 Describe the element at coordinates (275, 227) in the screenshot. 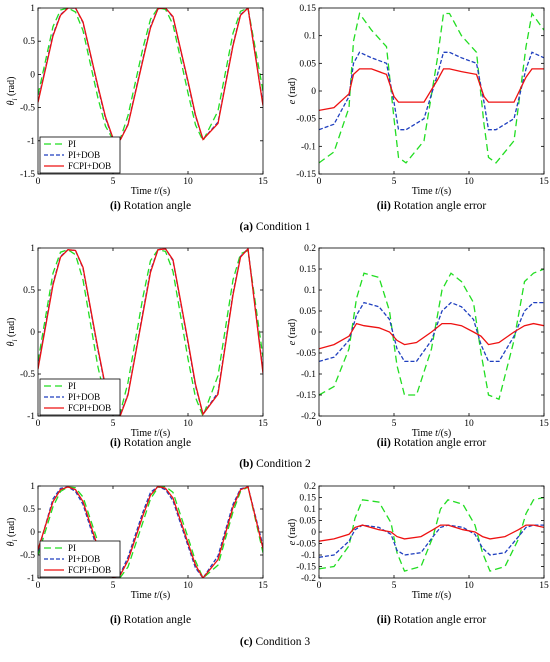

I see `condition-caption: (a) Condition 1` at that location.